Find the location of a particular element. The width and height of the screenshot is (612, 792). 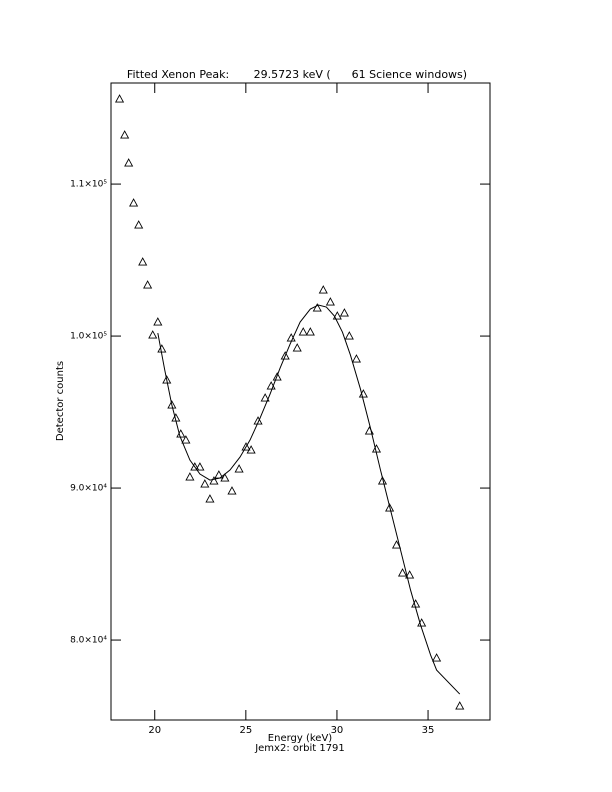

y-tick-label: 8.0×10⁴ is located at coordinates (88, 641).